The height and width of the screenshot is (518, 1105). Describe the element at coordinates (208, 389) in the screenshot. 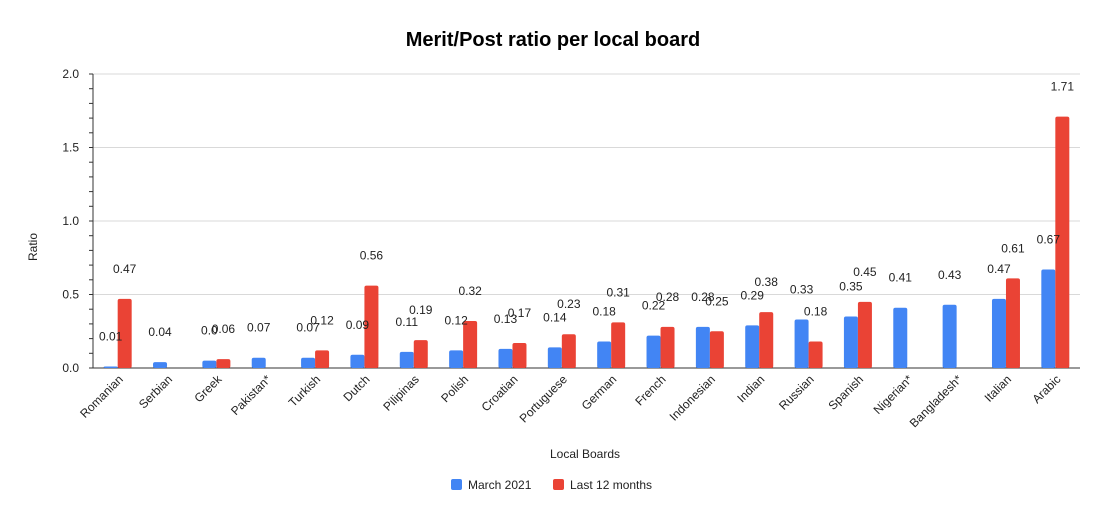

I see `category-label: Greek` at that location.